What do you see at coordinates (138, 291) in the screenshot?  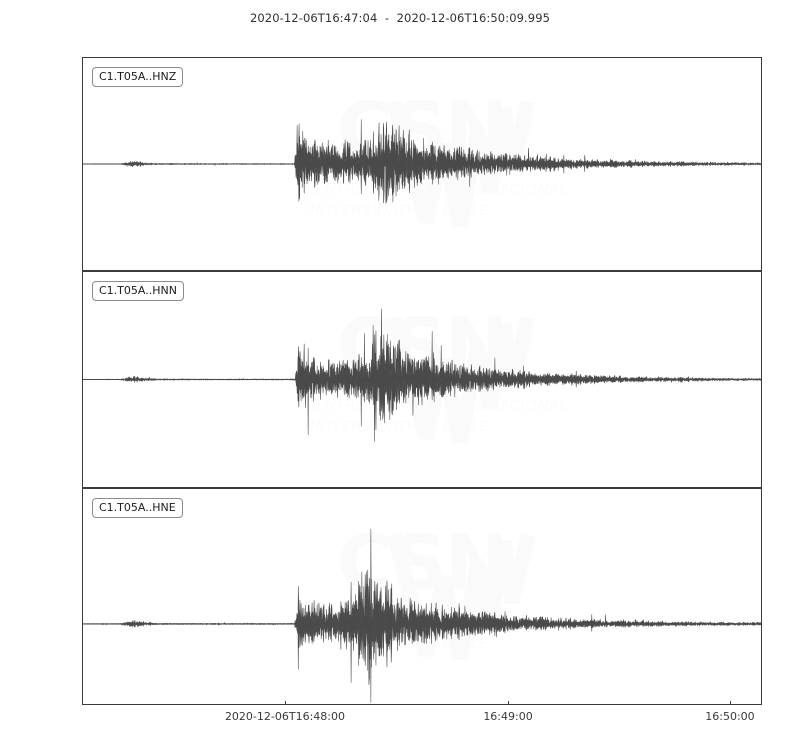 I see `channel-label-hnn: C1.T05A..HNN` at bounding box center [138, 291].